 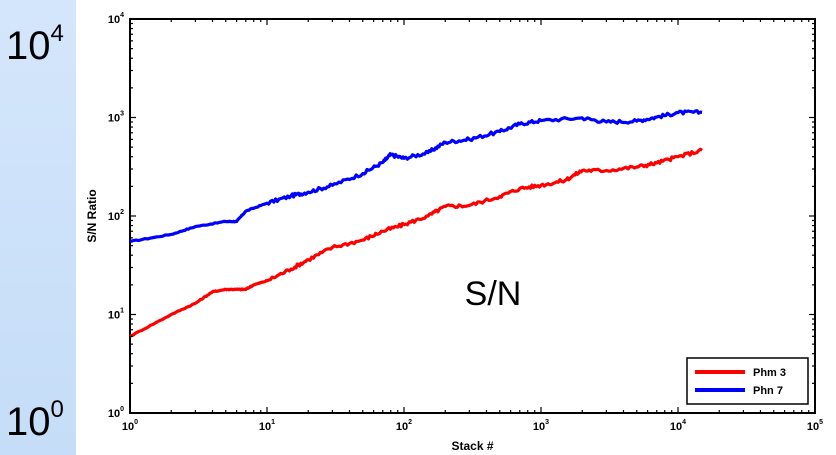 I want to click on y-axis-label: S/N Ratio, so click(x=92, y=215).